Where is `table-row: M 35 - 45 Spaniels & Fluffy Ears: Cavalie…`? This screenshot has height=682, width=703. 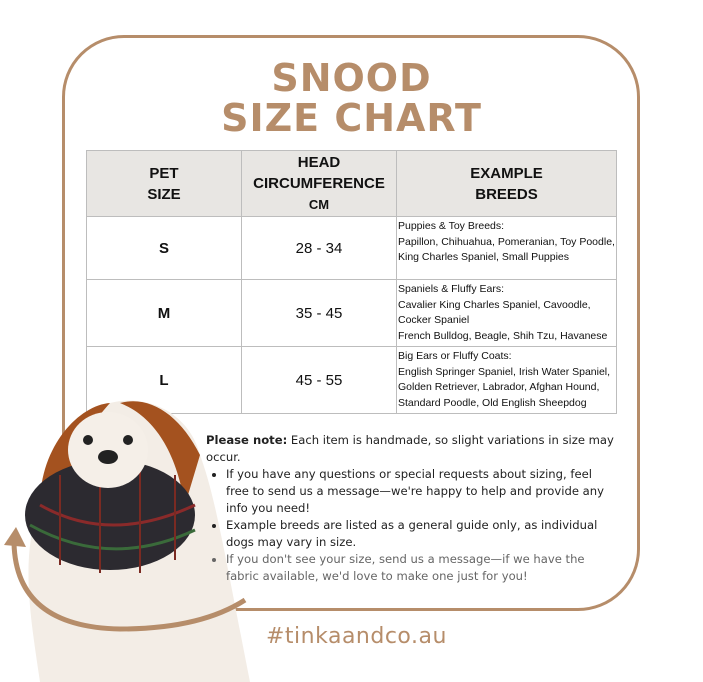
table-row: M 35 - 45 Spaniels & Fluffy Ears: Cavalie… is located at coordinates (351, 313).